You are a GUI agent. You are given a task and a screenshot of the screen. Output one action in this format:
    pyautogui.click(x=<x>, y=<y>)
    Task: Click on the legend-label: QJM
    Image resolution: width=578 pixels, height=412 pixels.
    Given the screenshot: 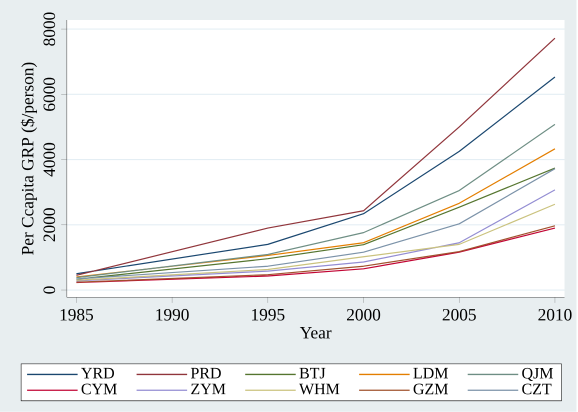 What is the action you would take?
    pyautogui.click(x=538, y=375)
    